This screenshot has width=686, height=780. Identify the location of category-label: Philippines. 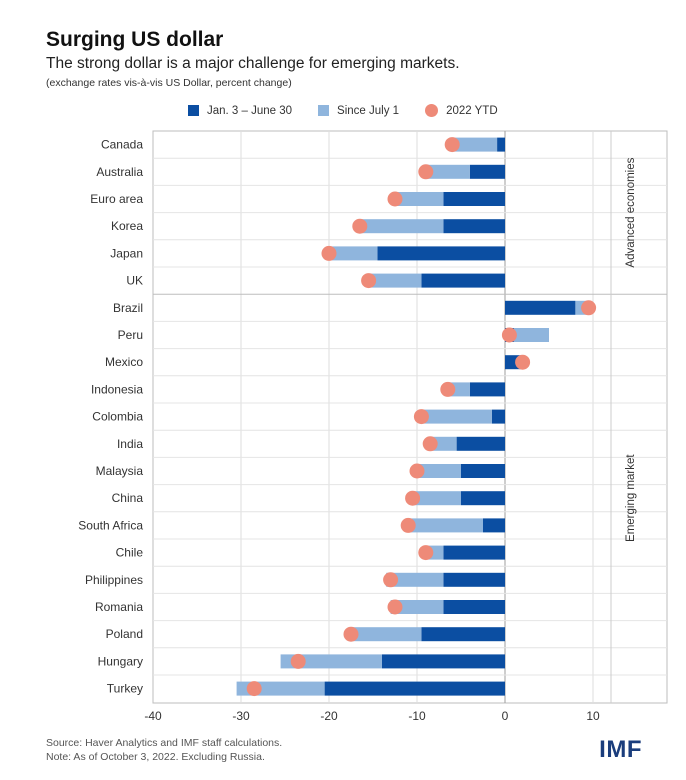
(114, 580).